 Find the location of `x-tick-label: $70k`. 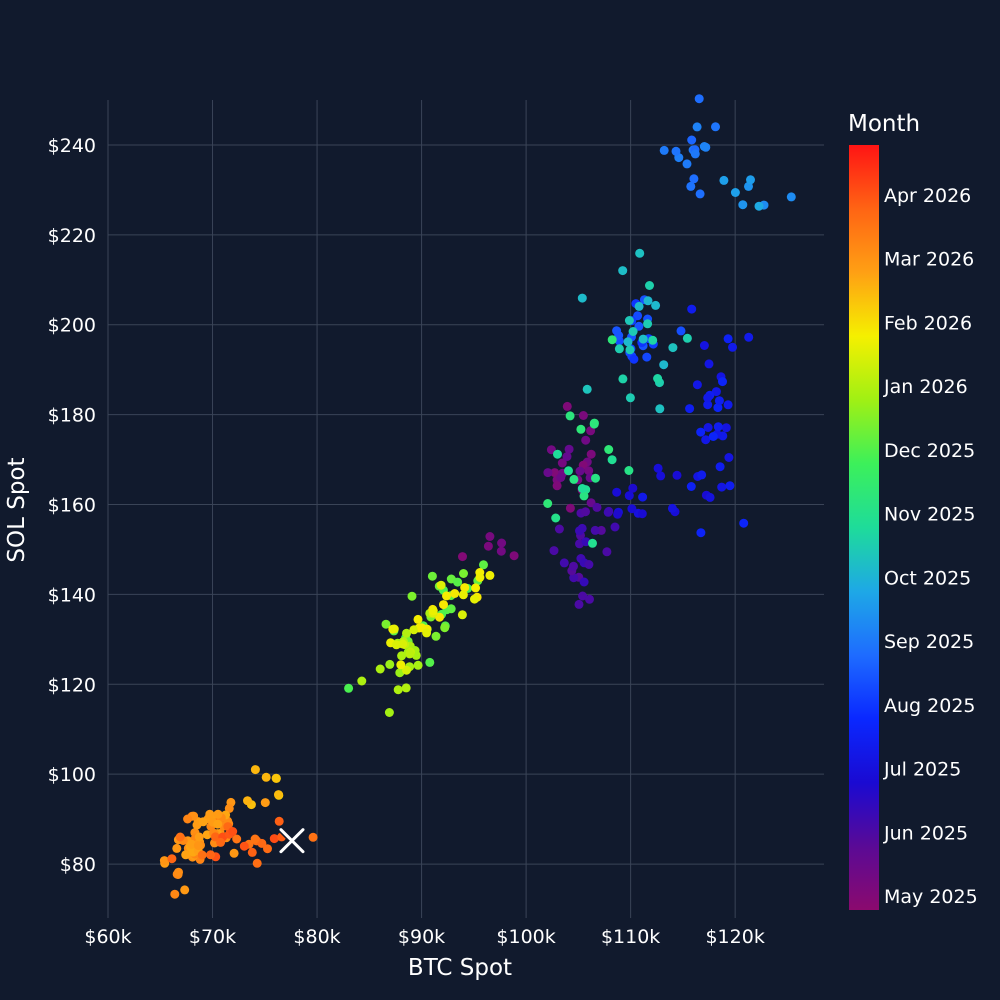

x-tick-label: $70k is located at coordinates (212, 937).